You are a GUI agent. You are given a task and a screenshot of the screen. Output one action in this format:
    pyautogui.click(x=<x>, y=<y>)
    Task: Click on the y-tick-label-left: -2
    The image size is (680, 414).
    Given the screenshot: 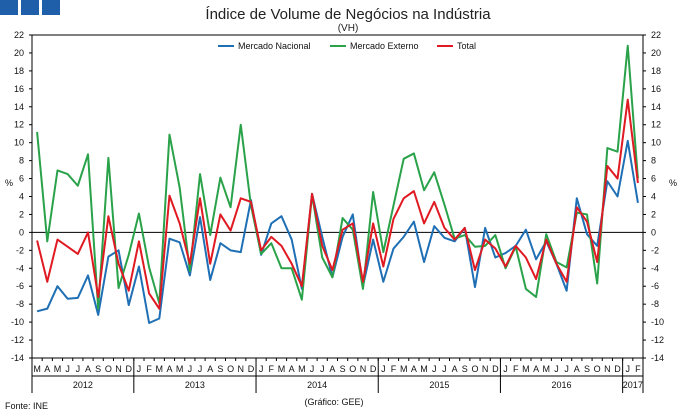 What is the action you would take?
    pyautogui.click(x=20, y=250)
    